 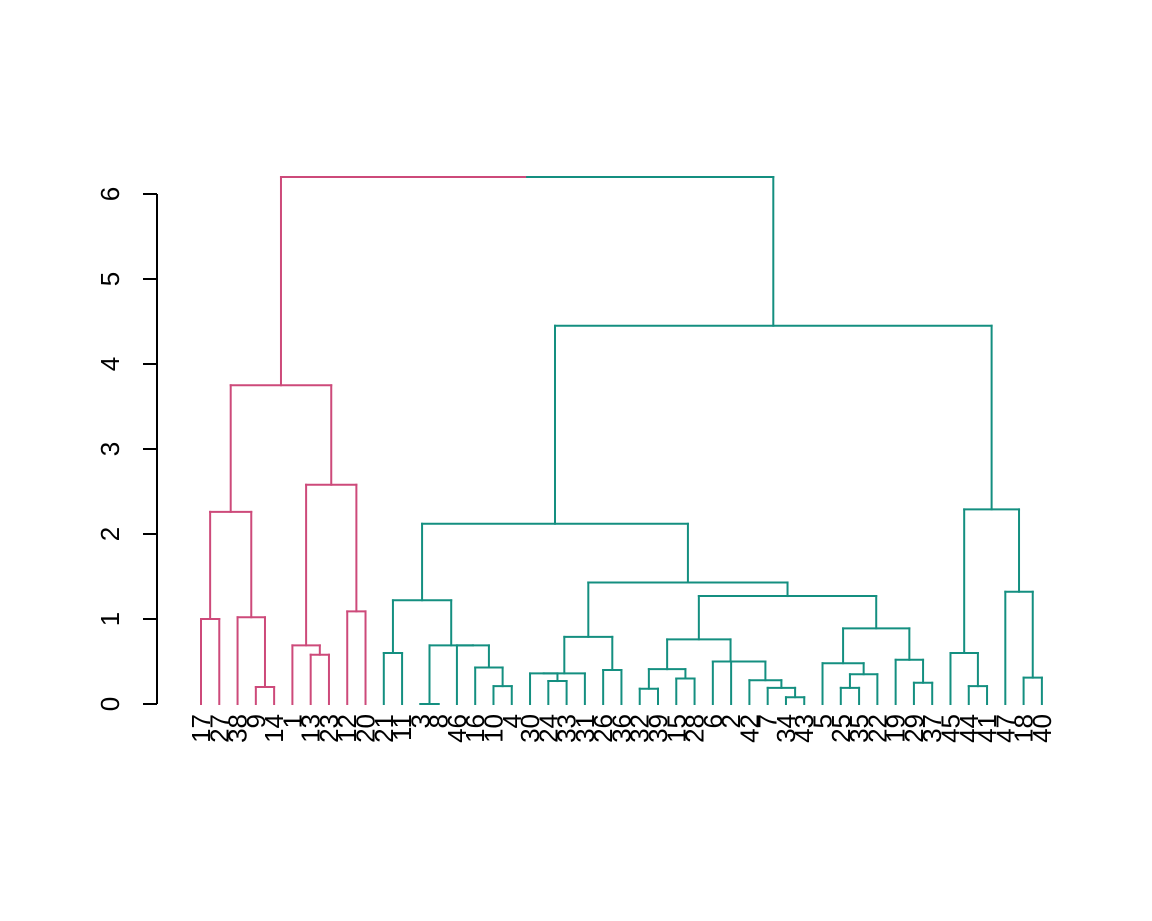 What do you see at coordinates (439, 721) in the screenshot?
I see `leaf-label: 8` at bounding box center [439, 721].